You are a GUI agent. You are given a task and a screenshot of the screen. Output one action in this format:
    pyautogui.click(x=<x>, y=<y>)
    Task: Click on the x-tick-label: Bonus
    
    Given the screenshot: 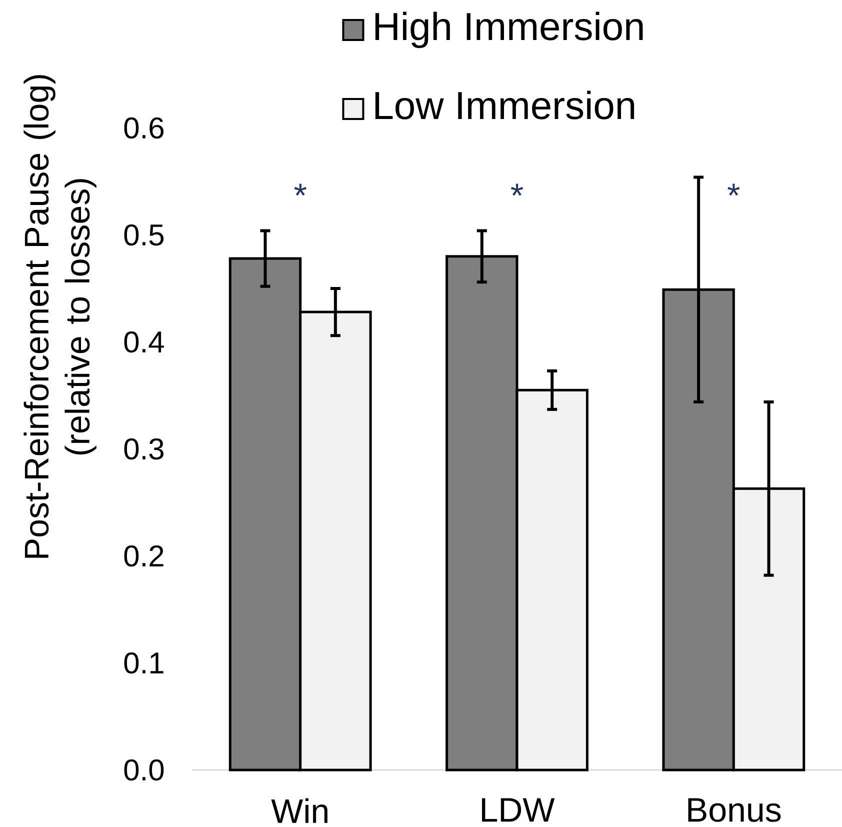 What is the action you would take?
    pyautogui.click(x=734, y=810)
    